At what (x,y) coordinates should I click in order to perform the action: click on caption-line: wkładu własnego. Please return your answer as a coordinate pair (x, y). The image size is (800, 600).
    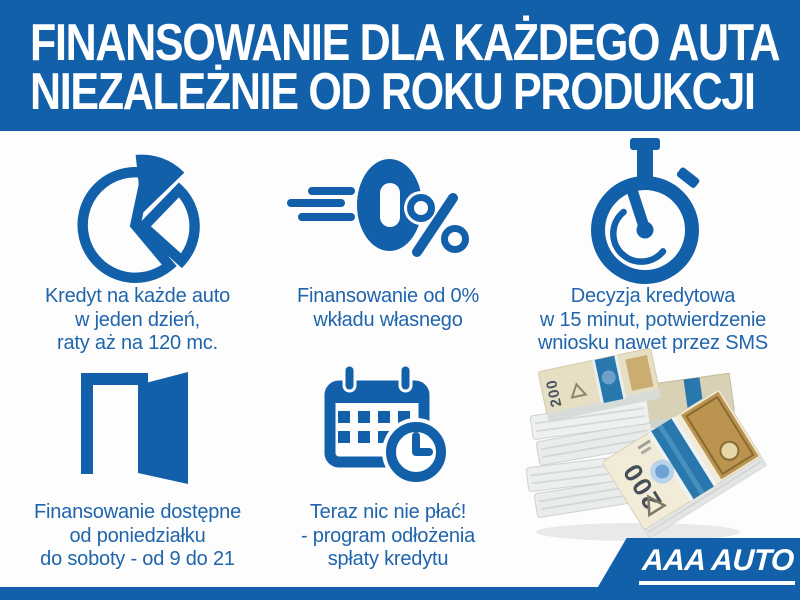
    Looking at the image, I should click on (388, 319).